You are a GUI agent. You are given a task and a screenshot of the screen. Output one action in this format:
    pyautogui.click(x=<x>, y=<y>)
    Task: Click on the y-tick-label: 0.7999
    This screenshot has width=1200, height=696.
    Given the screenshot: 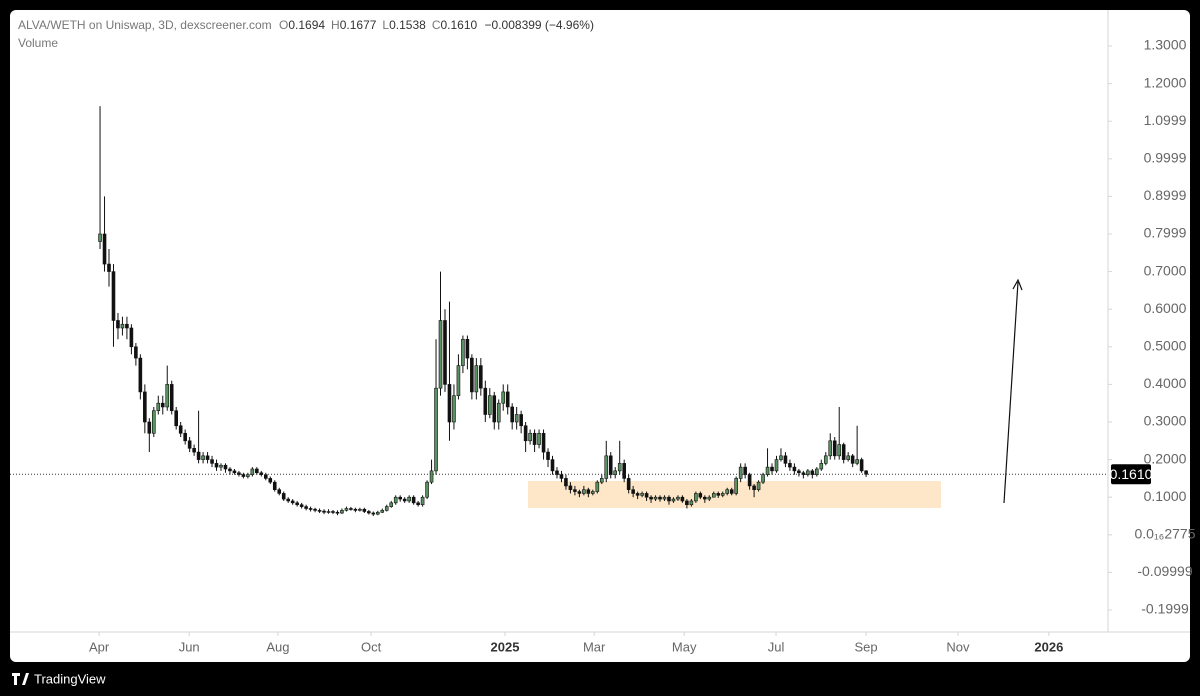 What is the action you would take?
    pyautogui.click(x=1165, y=233)
    